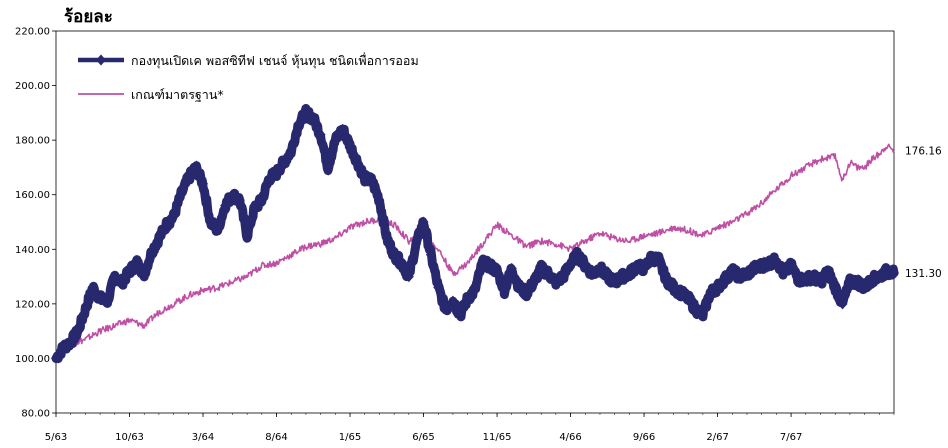 The image size is (948, 448). I want to click on fund-end-value-label: 131.30, so click(923, 274).